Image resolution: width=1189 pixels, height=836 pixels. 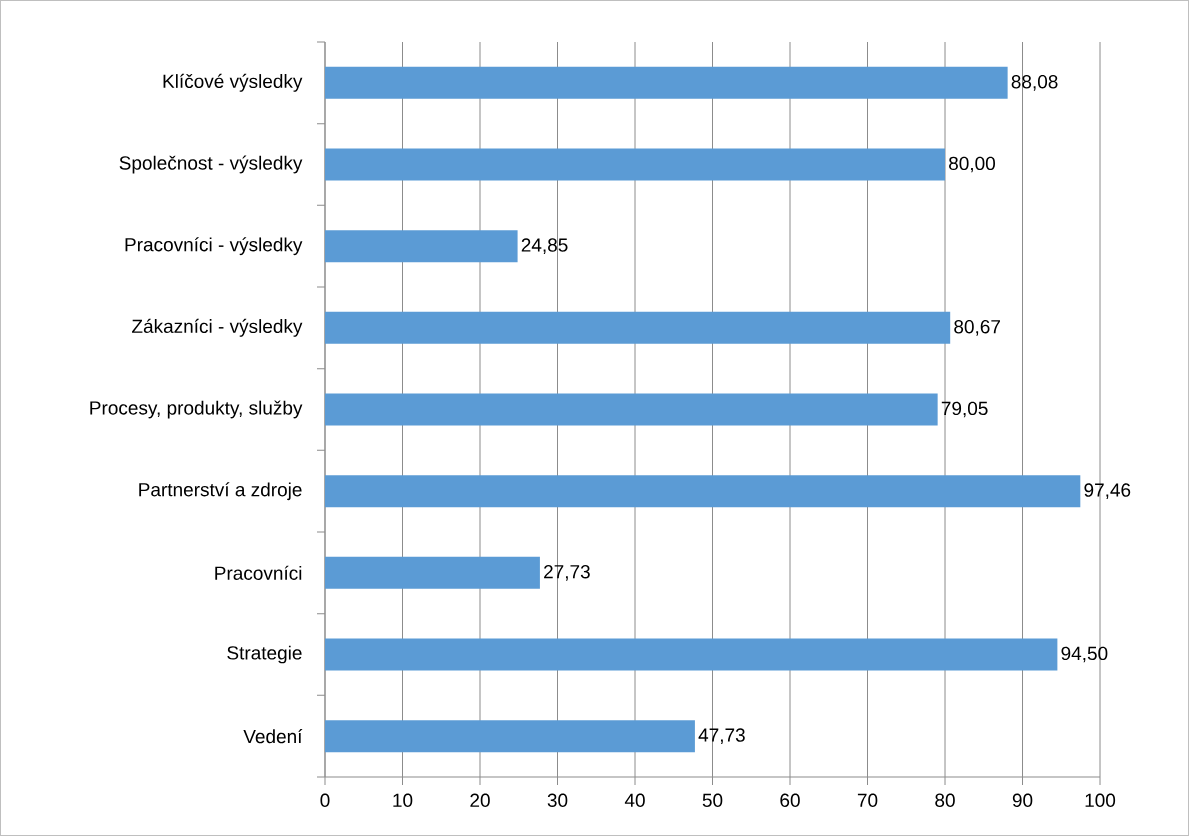 I want to click on y-tick-label: Pracovníci, so click(x=258, y=572).